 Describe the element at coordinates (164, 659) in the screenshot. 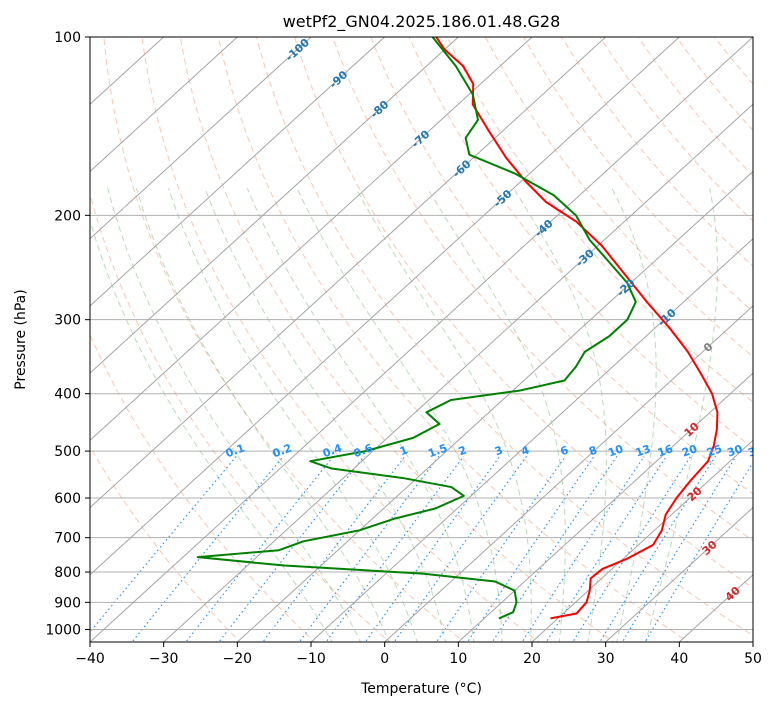

I see `x-tick-label: −30` at that location.